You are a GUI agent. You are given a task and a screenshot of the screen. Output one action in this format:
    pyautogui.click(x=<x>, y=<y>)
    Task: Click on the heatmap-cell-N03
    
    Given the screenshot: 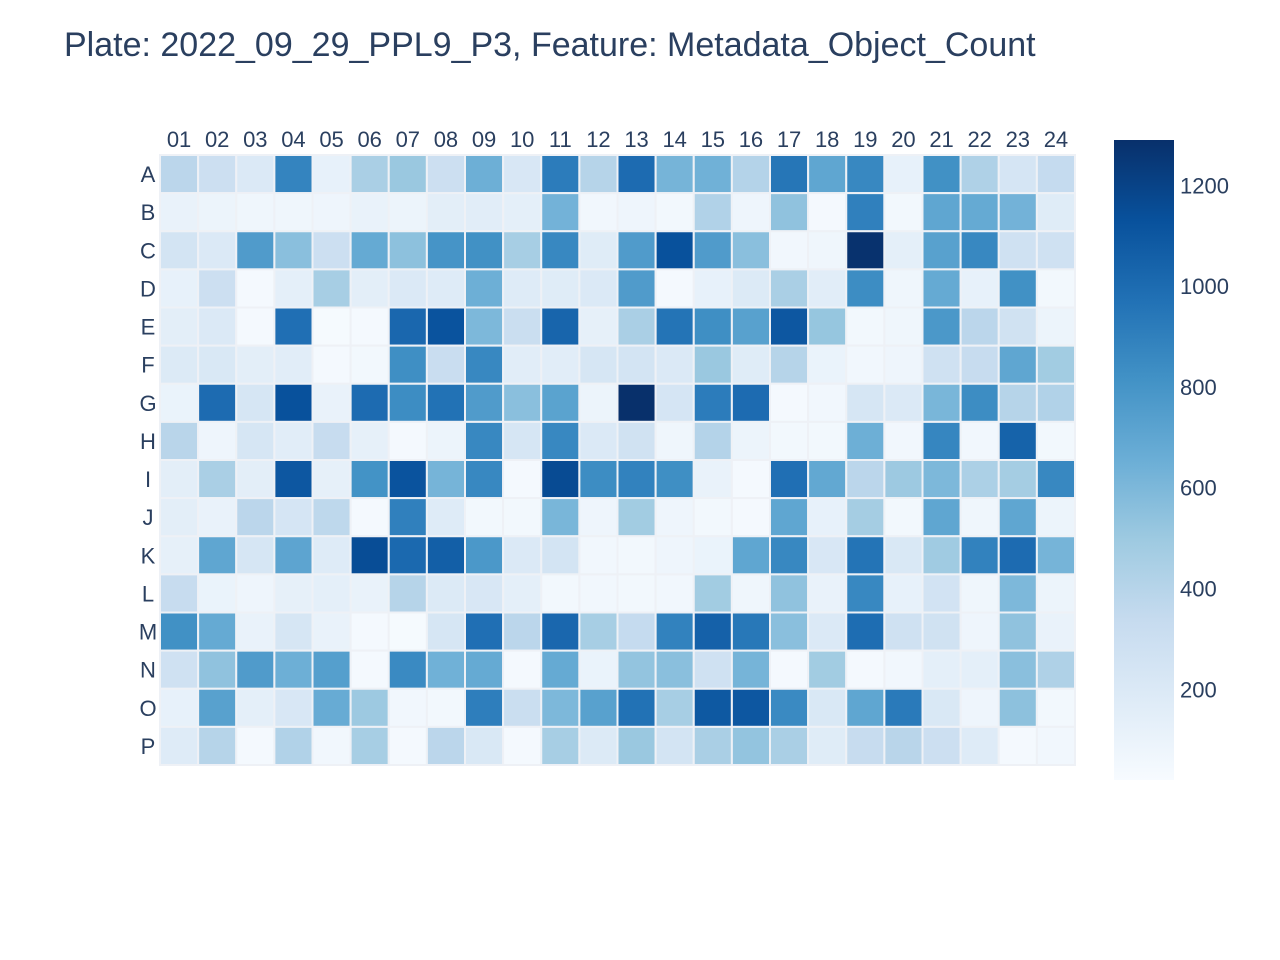 What is the action you would take?
    pyautogui.click(x=255, y=669)
    